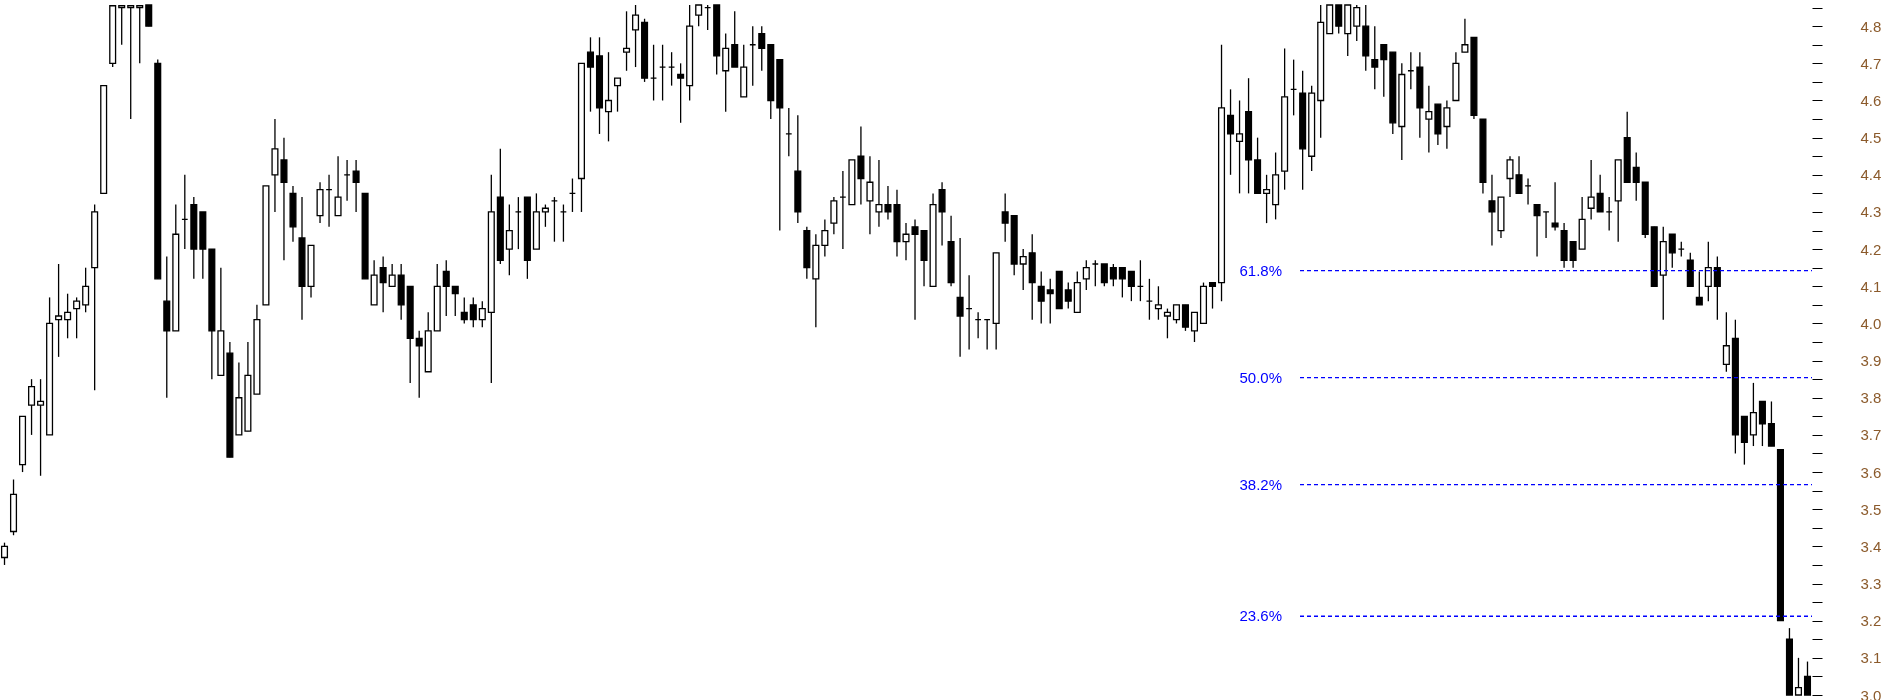  I want to click on annotation: 23.6%, so click(1260, 616).